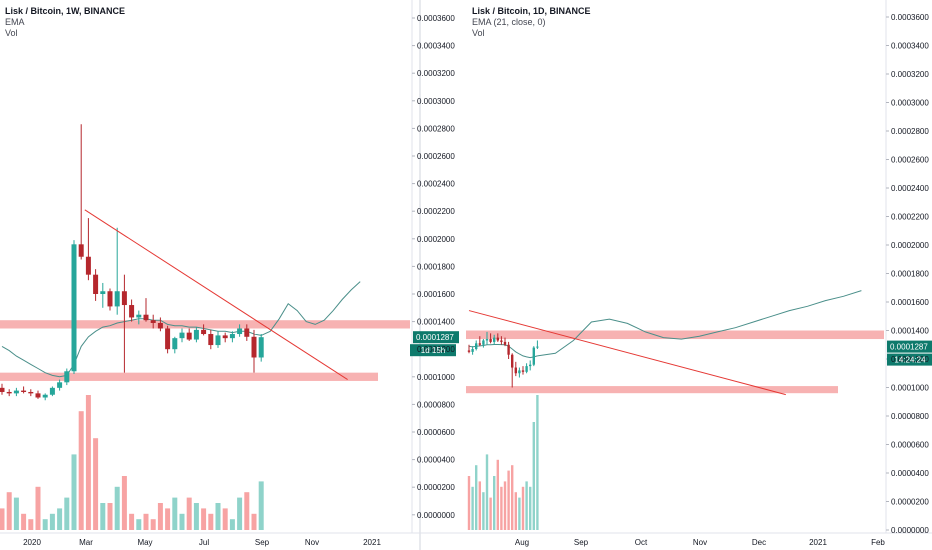 The image size is (932, 550). Describe the element at coordinates (910, 103) in the screenshot. I see `right-tick-label: 0.0003000` at that location.